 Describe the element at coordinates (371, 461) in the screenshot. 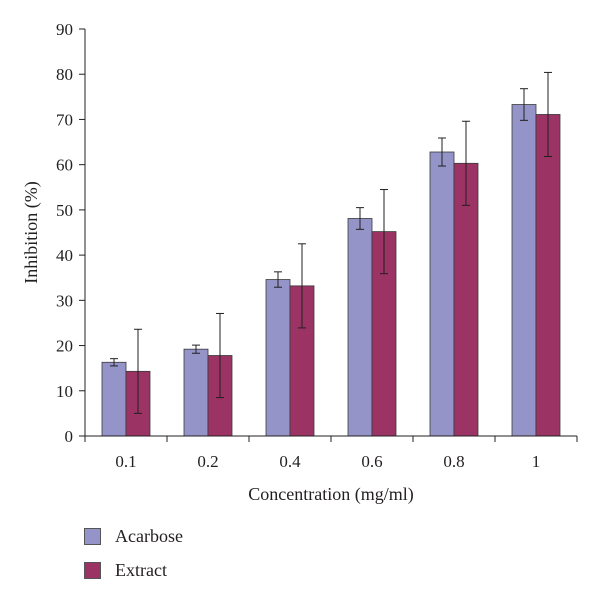

I see `x-tick-label: 0.6` at that location.